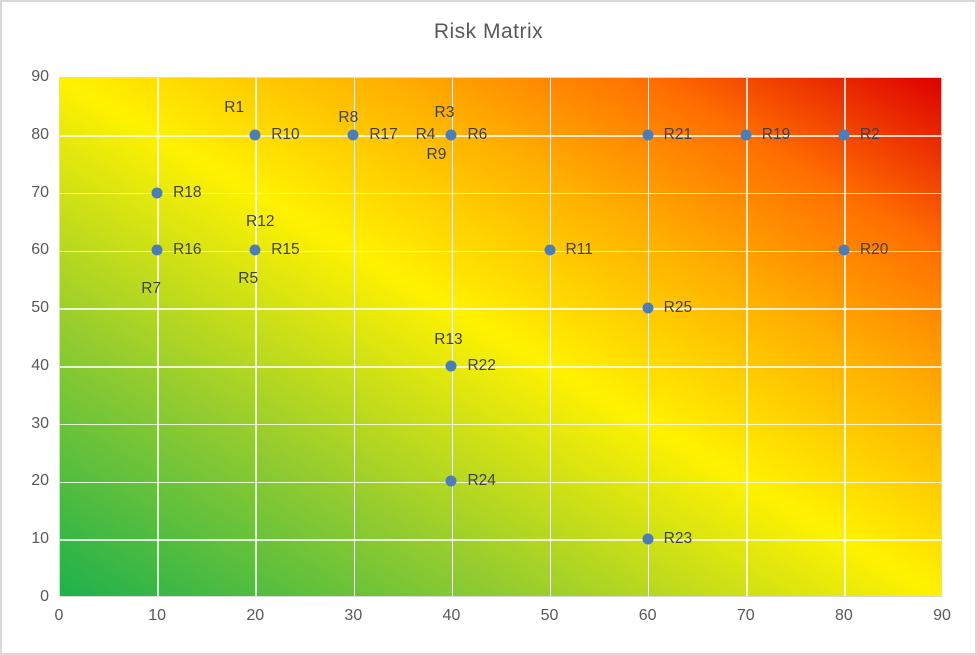  Describe the element at coordinates (234, 107) in the screenshot. I see `data-point-label: R1` at that location.